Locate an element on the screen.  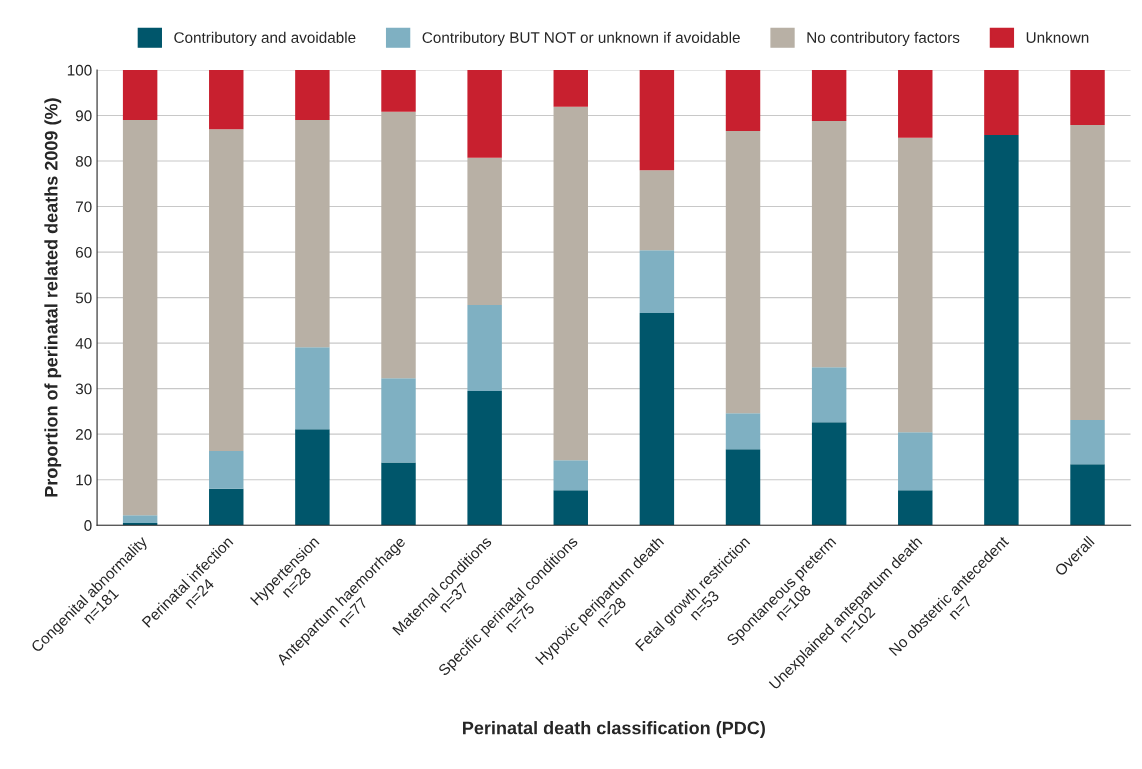
y-tick-label: 60 is located at coordinates (83, 252).